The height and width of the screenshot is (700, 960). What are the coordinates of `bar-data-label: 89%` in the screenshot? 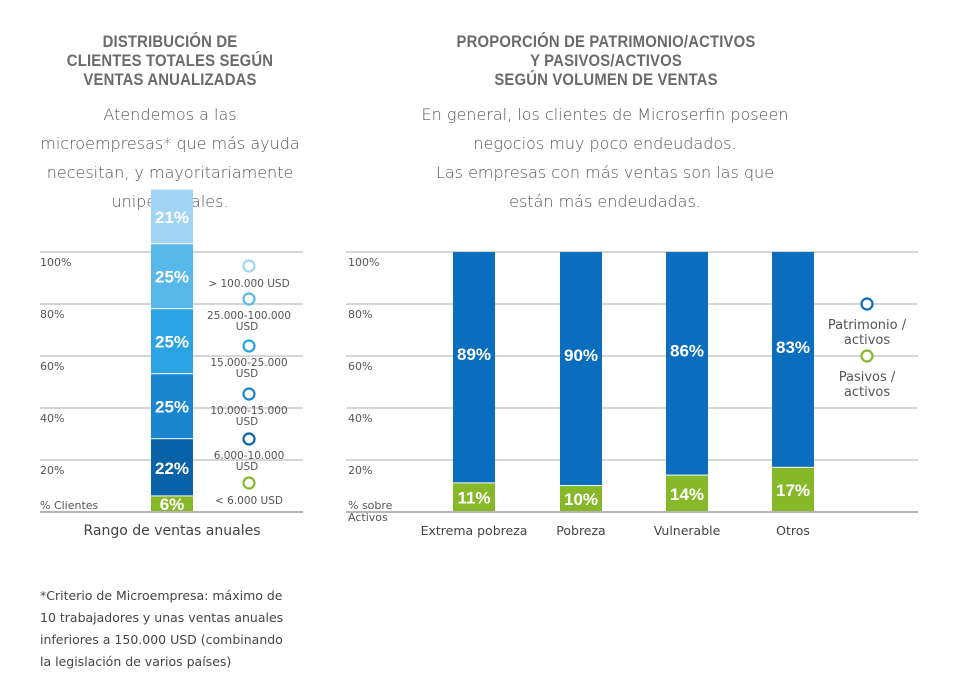 It's located at (474, 354).